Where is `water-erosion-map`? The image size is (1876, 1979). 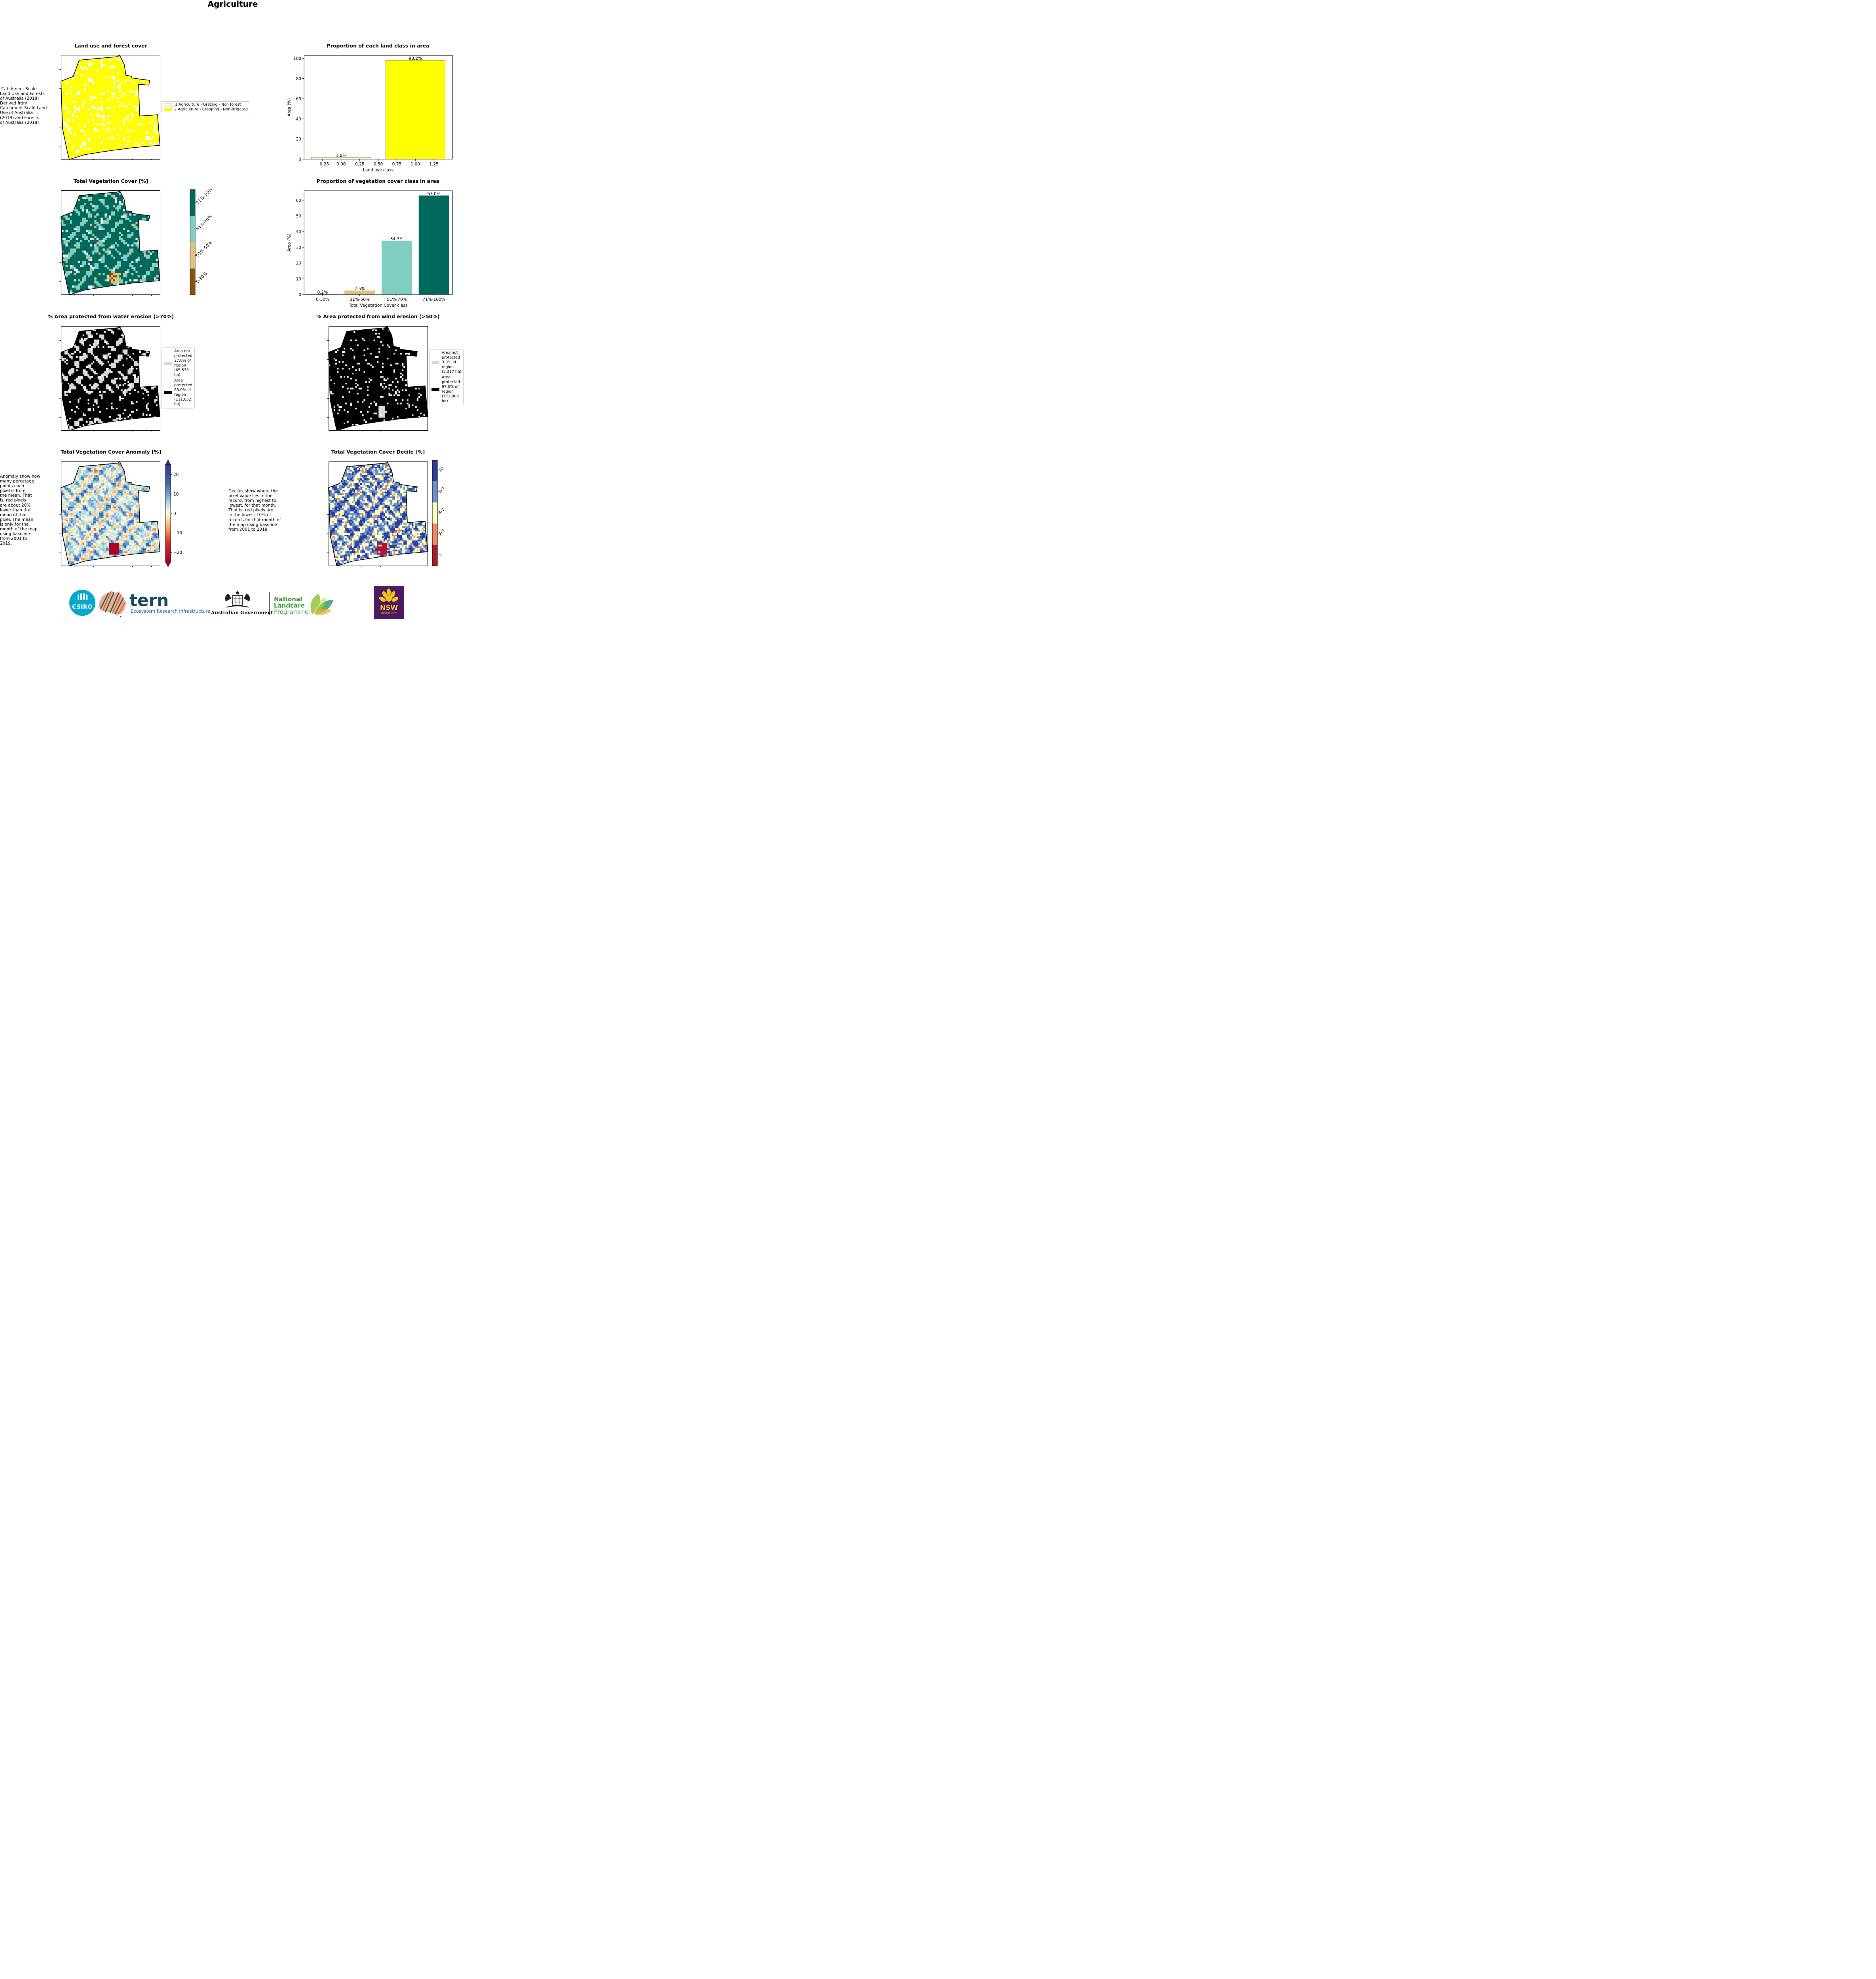
water-erosion-map is located at coordinates (109, 378).